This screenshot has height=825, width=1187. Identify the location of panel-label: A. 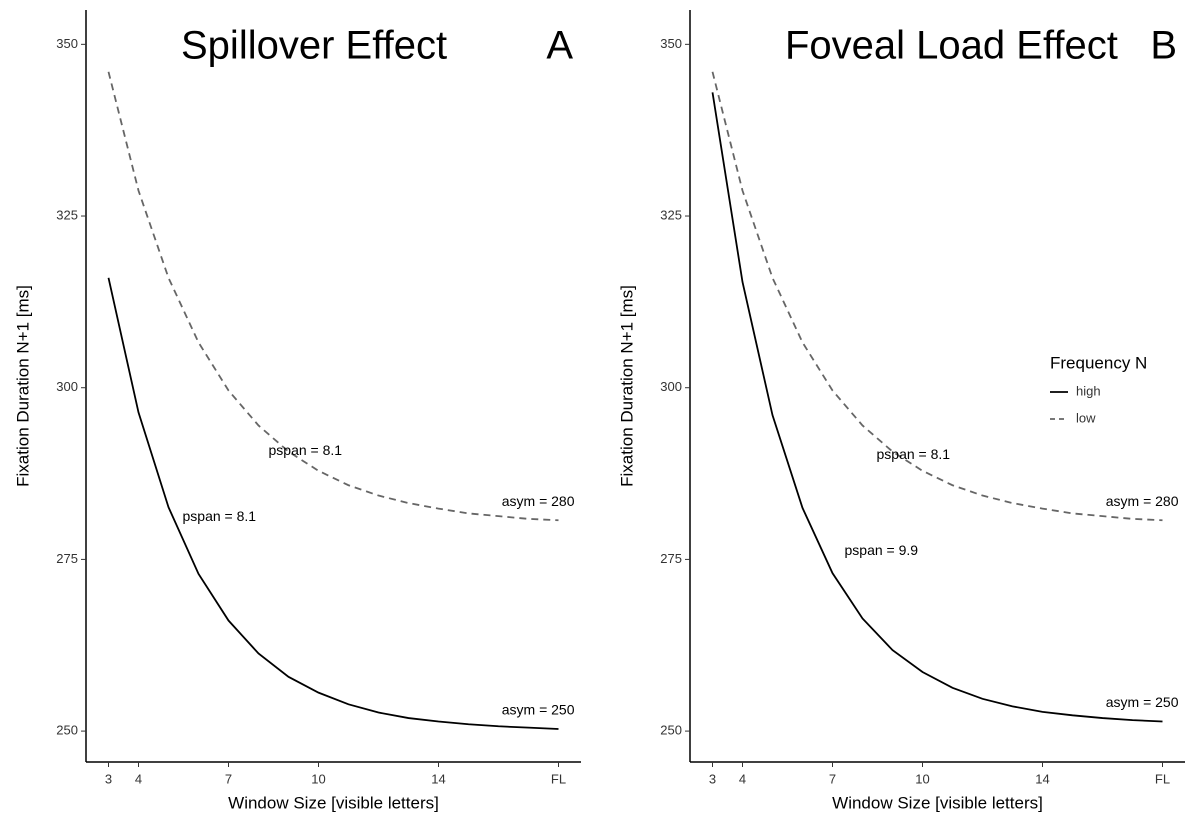
(559, 46).